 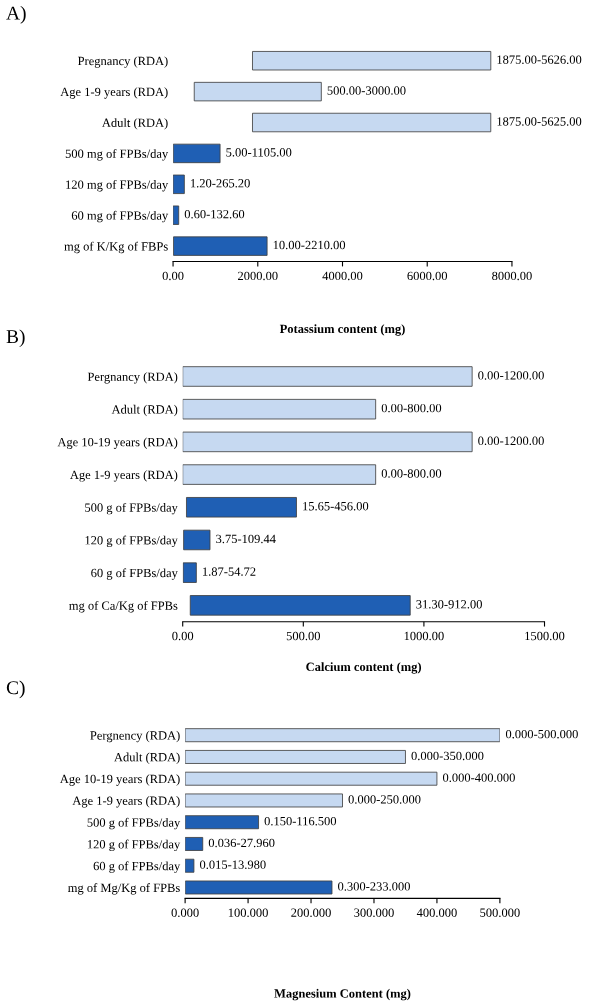 What do you see at coordinates (427, 276) in the screenshot?
I see `x-tick-label: 6000.00` at bounding box center [427, 276].